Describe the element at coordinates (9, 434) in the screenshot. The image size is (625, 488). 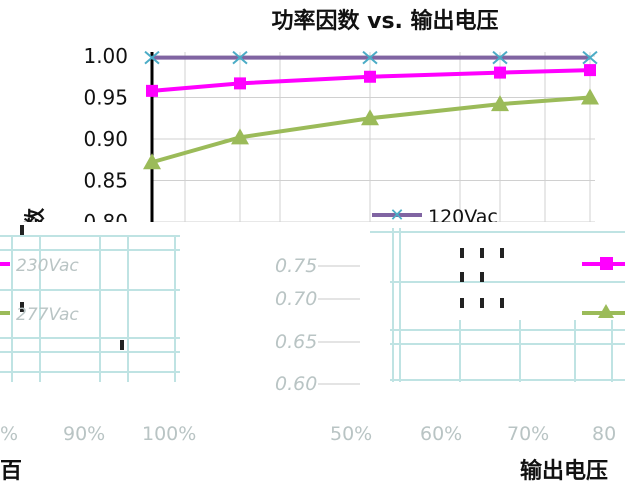
I see `x-tick-left-0: %` at that location.